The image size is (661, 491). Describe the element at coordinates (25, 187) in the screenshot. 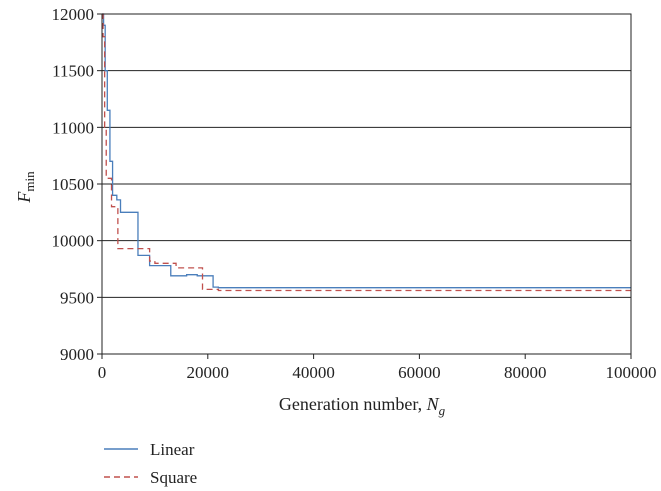

I see `y-axis-label: Fmin` at that location.